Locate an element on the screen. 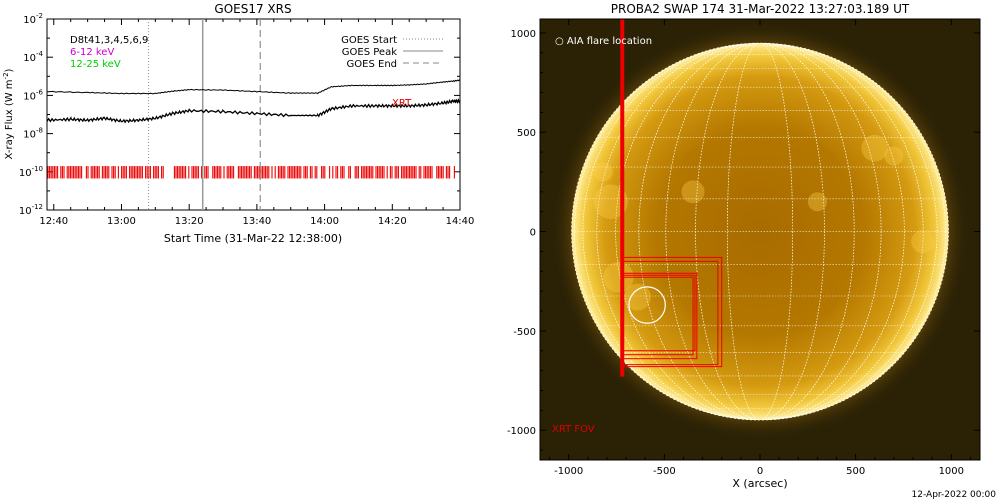 The width and height of the screenshot is (1000, 500). longitude-line is located at coordinates (760, 231).